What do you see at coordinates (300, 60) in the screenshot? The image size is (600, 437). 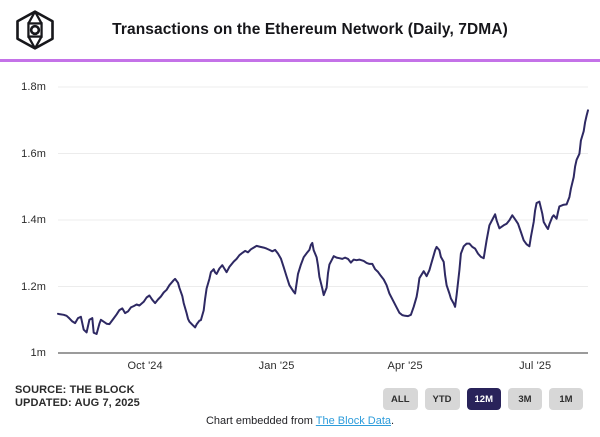 I see `brand-accent-divider` at bounding box center [300, 60].